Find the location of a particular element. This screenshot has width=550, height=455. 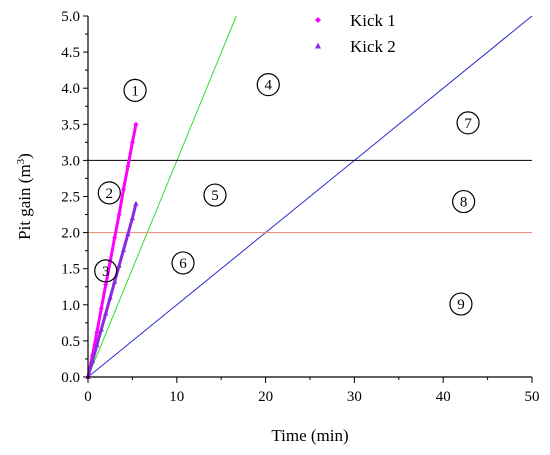

y-axis-title-unit-superscript: 3 is located at coordinates (21, 161).